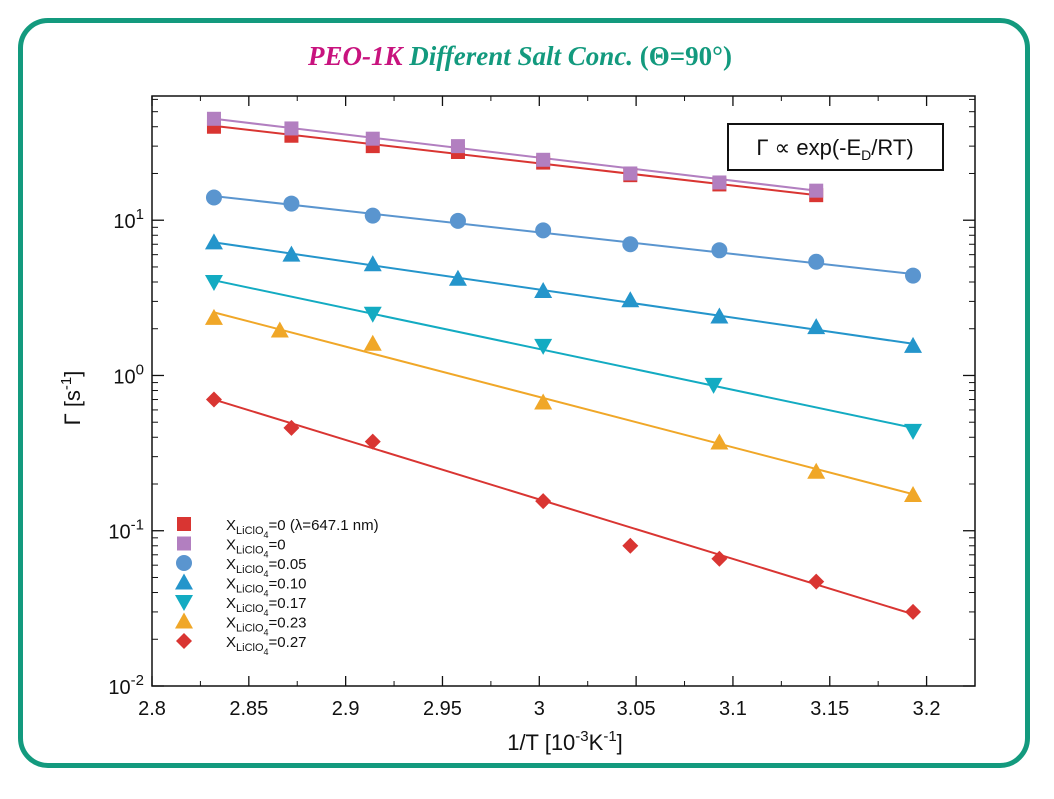 The height and width of the screenshot is (799, 1054). I want to click on legend-label: XLiClO4=0.27, so click(266, 645).